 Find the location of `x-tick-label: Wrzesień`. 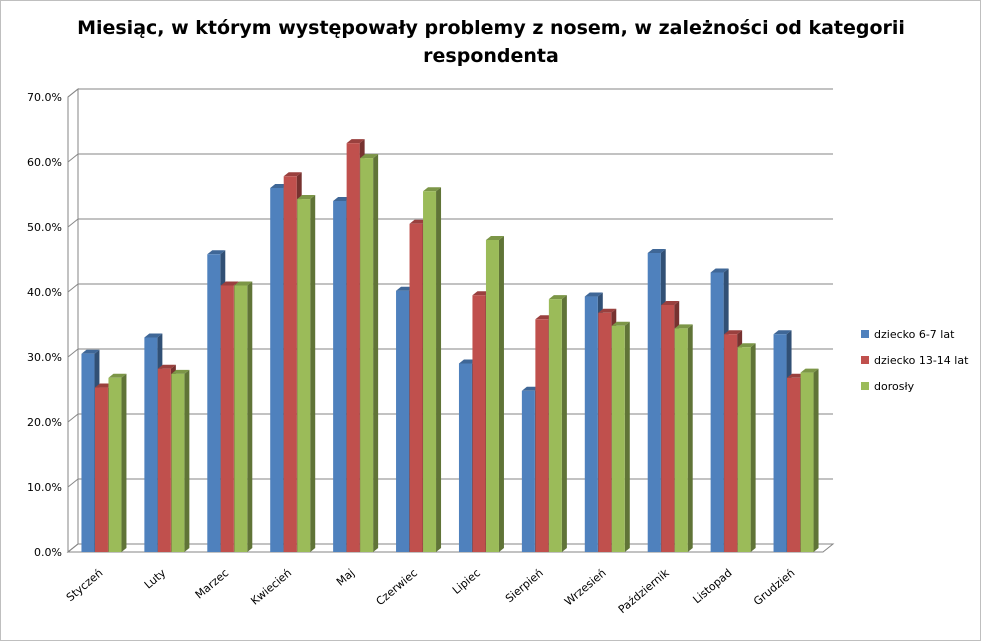

x-tick-label: Wrzesień is located at coordinates (585, 587).